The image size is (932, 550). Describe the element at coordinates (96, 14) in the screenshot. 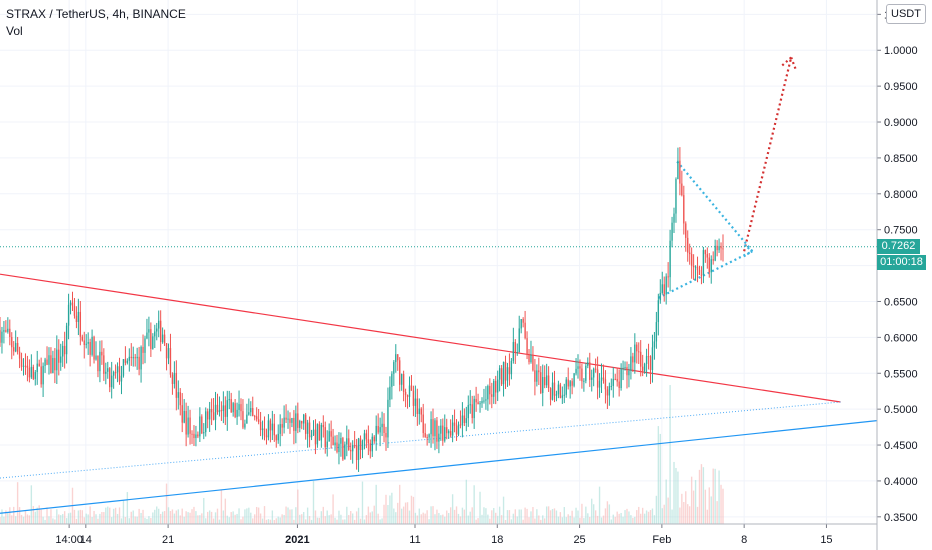

I see `symbol-title: STRAX / TetherUS, 4h, BINANCE` at that location.